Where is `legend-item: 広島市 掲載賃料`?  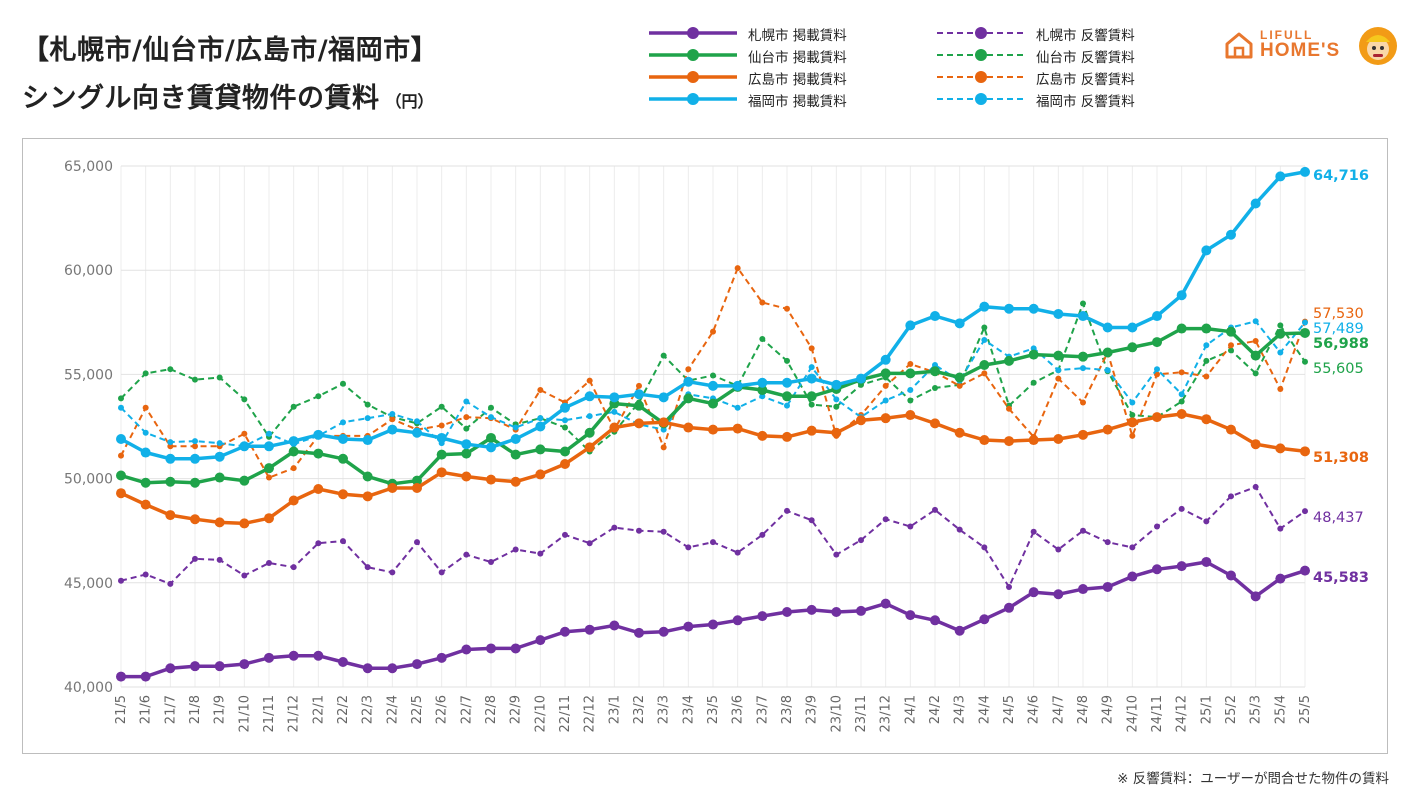
legend-item: 広島市 掲載賃料 is located at coordinates (775, 77).